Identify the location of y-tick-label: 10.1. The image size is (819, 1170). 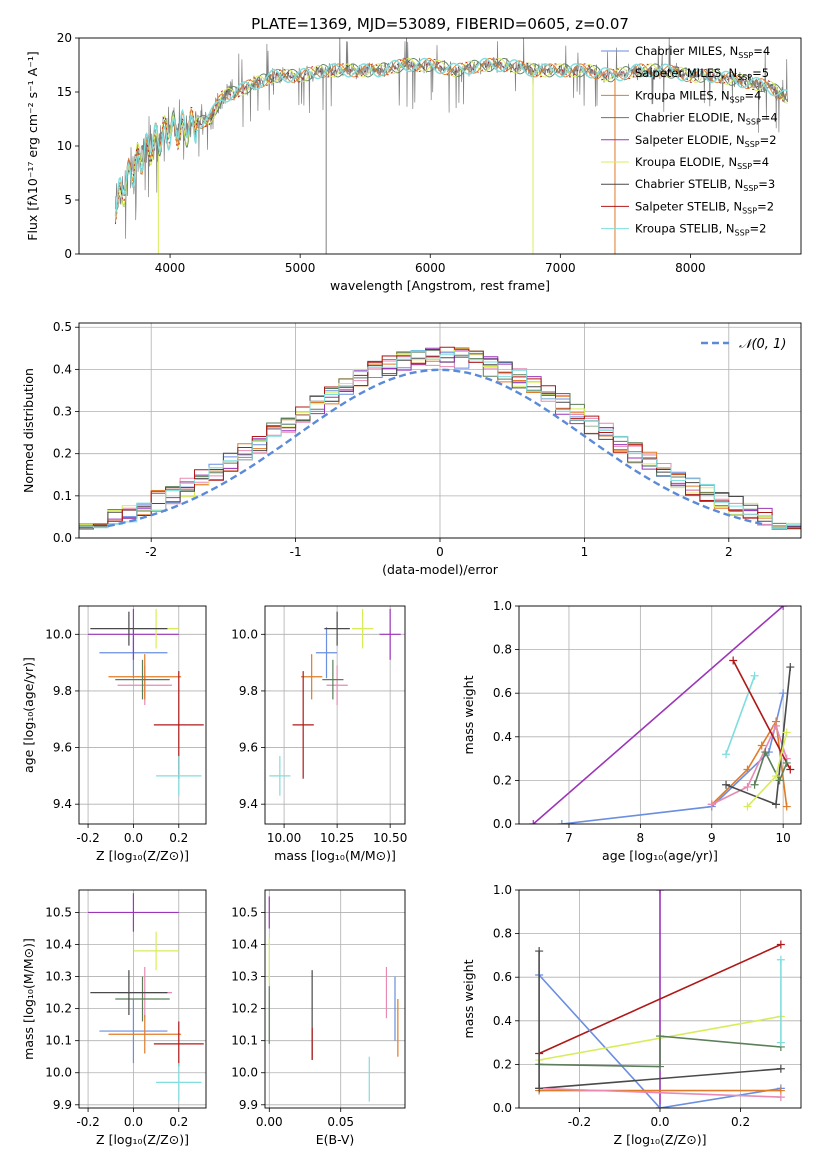
(58, 1041).